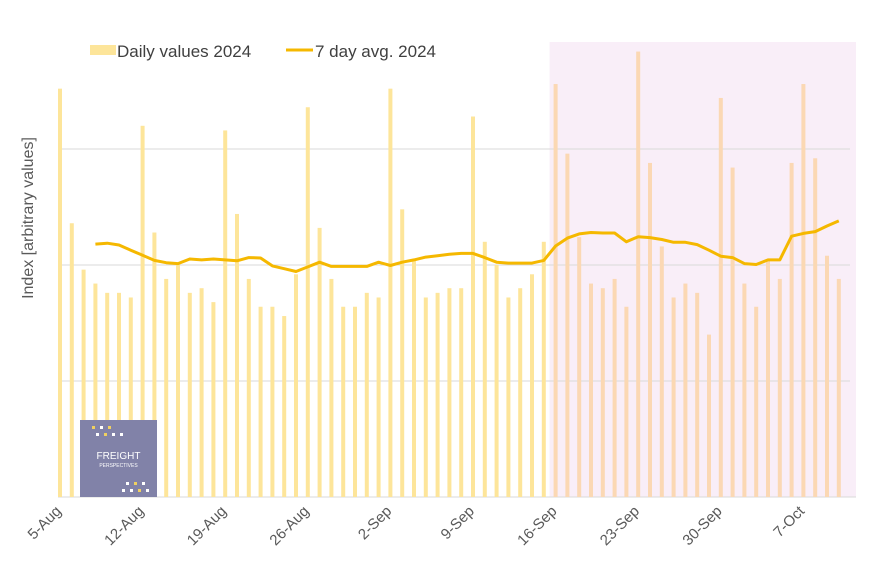 This screenshot has width=874, height=581. Describe the element at coordinates (537, 526) in the screenshot. I see `x-tick-label: 16-Sep` at that location.